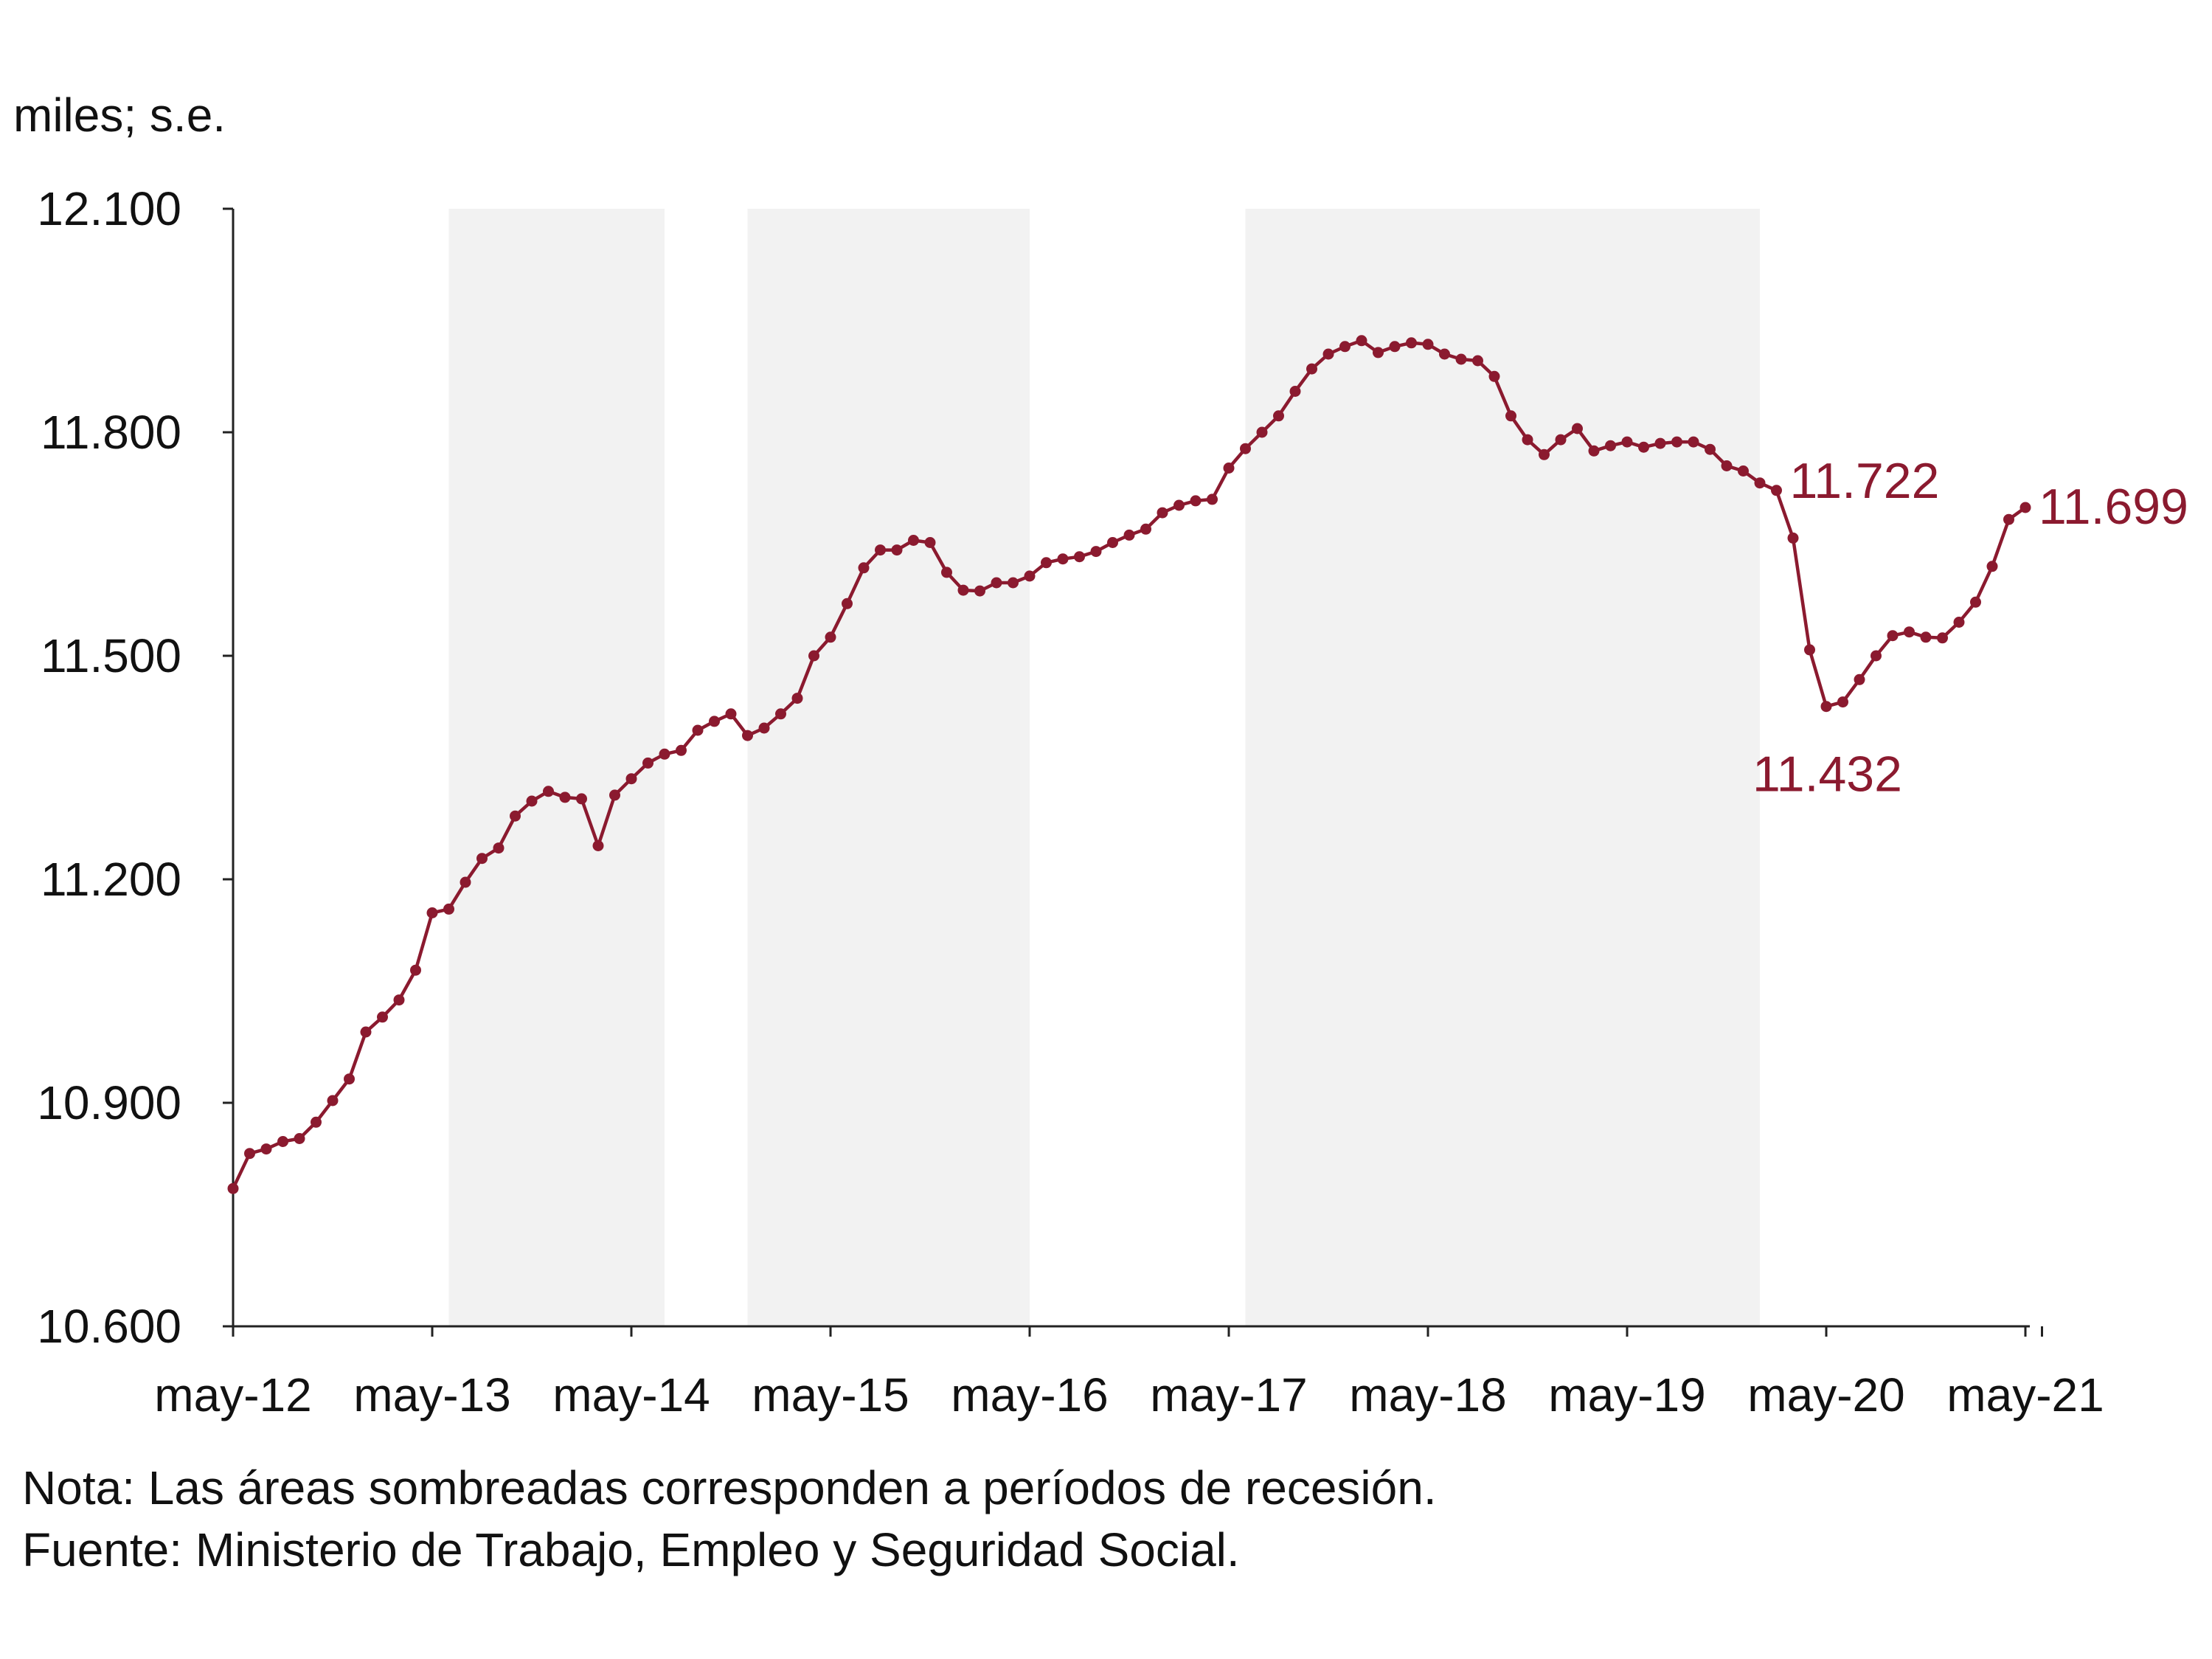 This screenshot has width=2212, height=1659. I want to click on annotation-label: 11.432, so click(1827, 775).